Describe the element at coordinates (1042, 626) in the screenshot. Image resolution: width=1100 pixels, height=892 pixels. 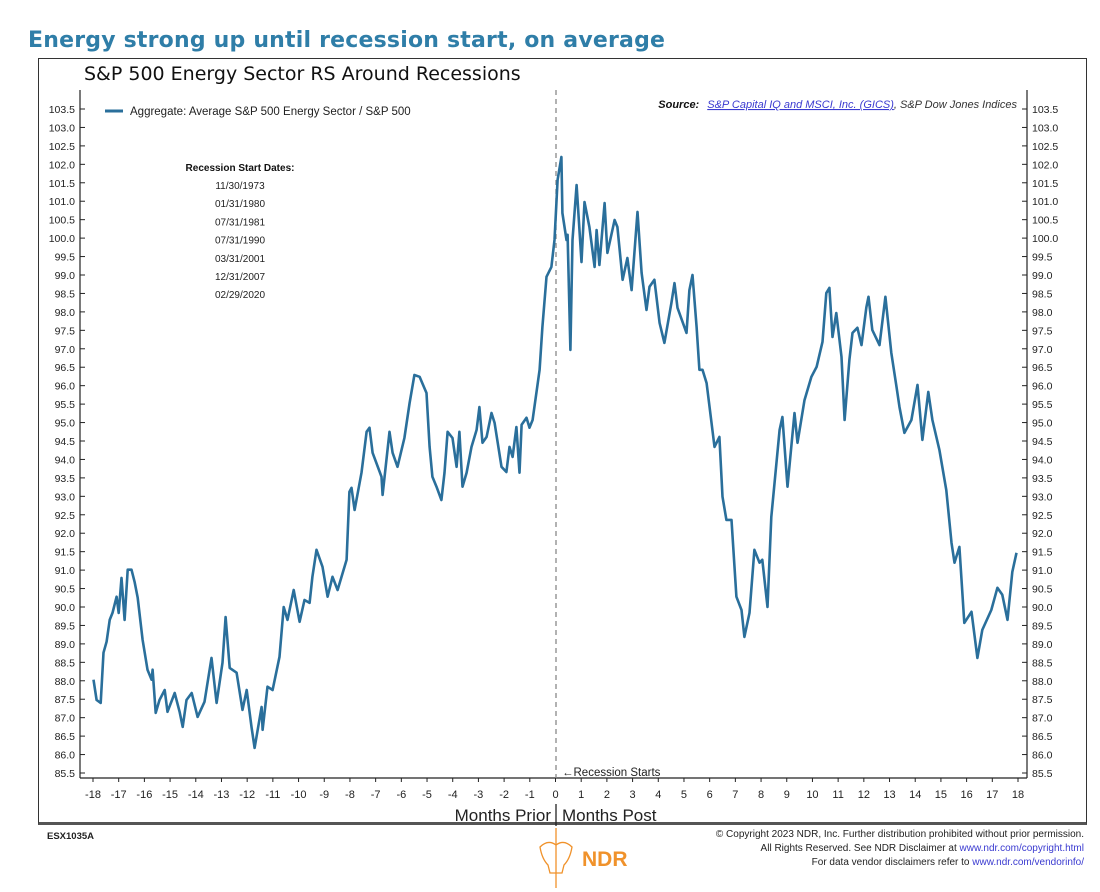
I see `y-tick-label-right: 89.5` at that location.